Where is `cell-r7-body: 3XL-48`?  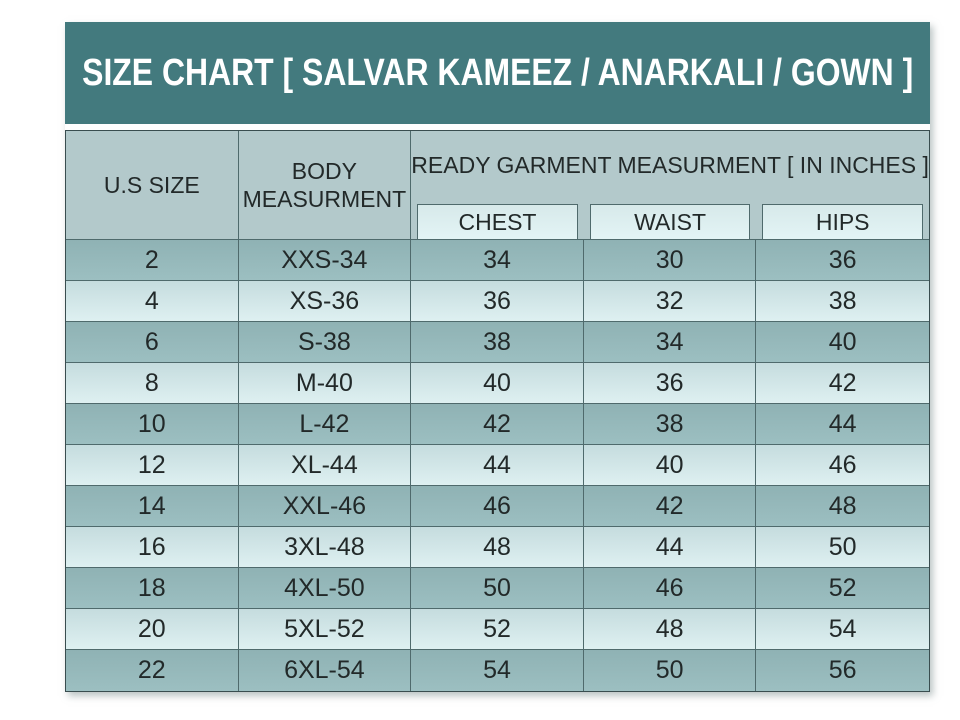
cell-r7-body: 3XL-48 is located at coordinates (325, 547).